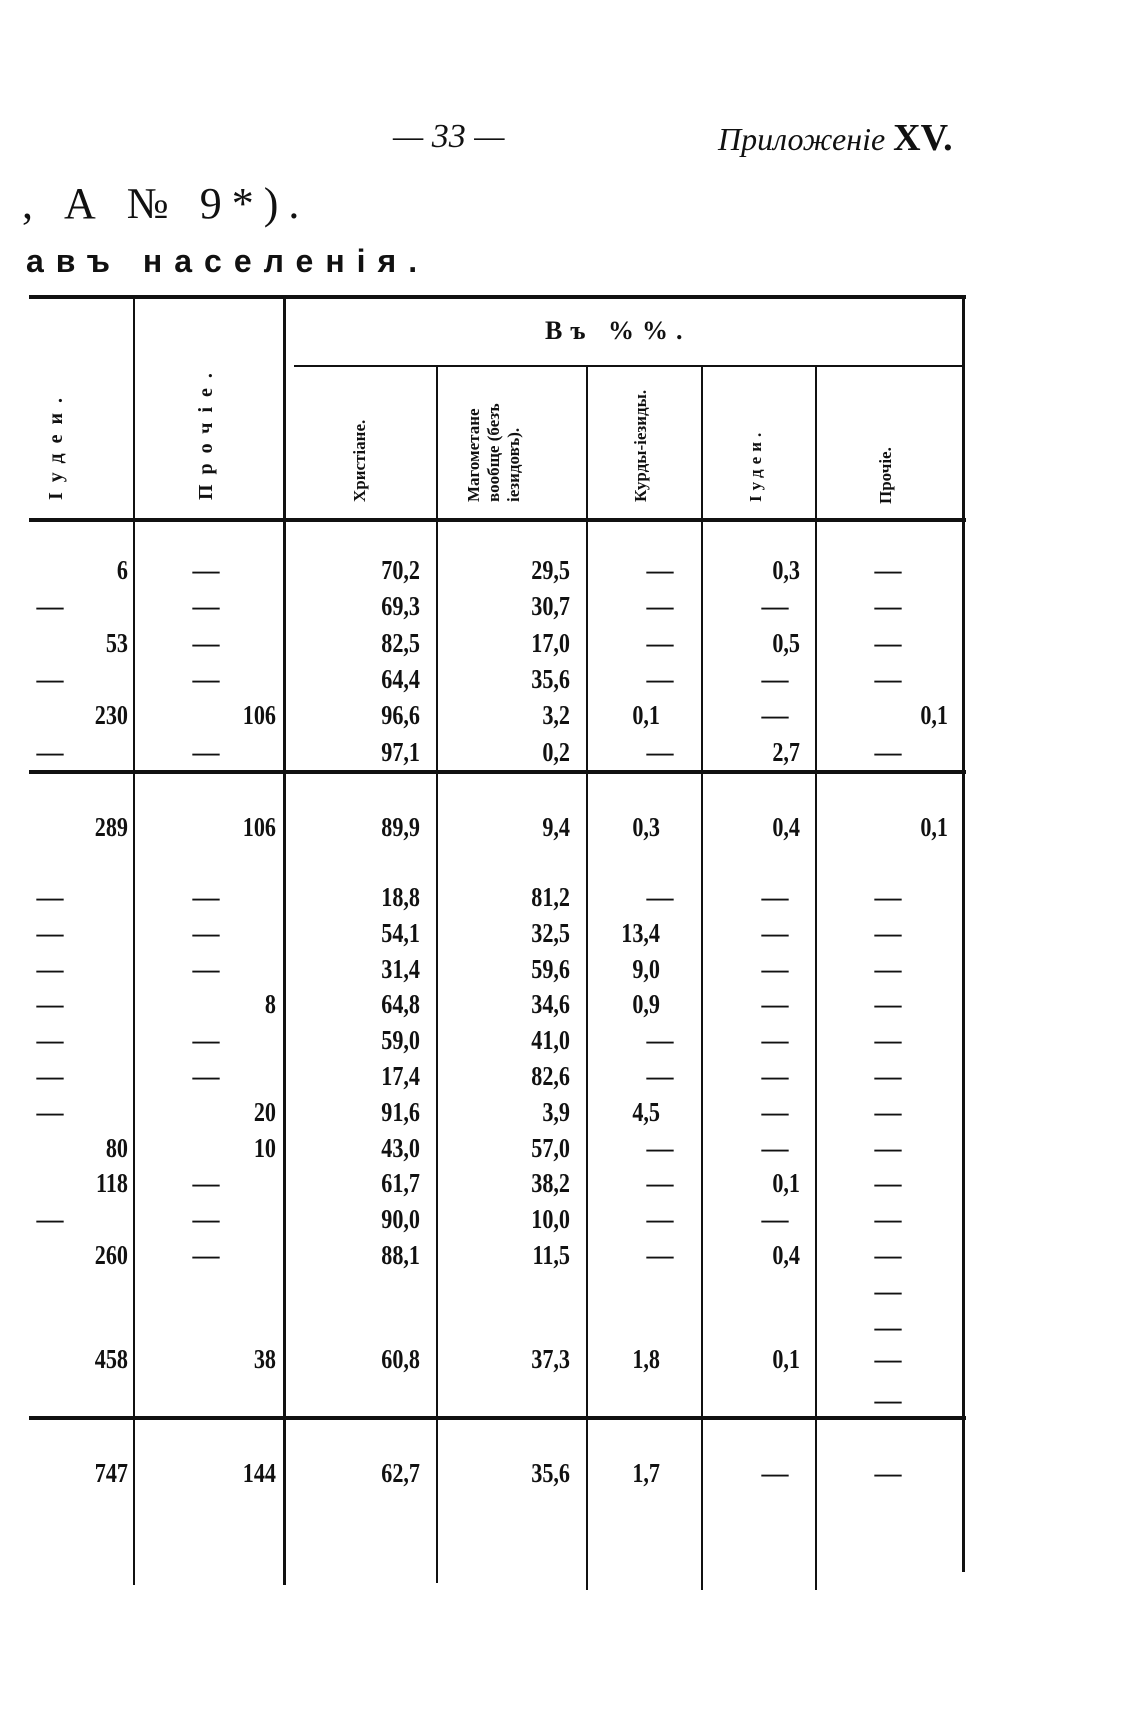 The image size is (1140, 1727). What do you see at coordinates (116, 642) in the screenshot?
I see `section1-row-cell: 53` at bounding box center [116, 642].